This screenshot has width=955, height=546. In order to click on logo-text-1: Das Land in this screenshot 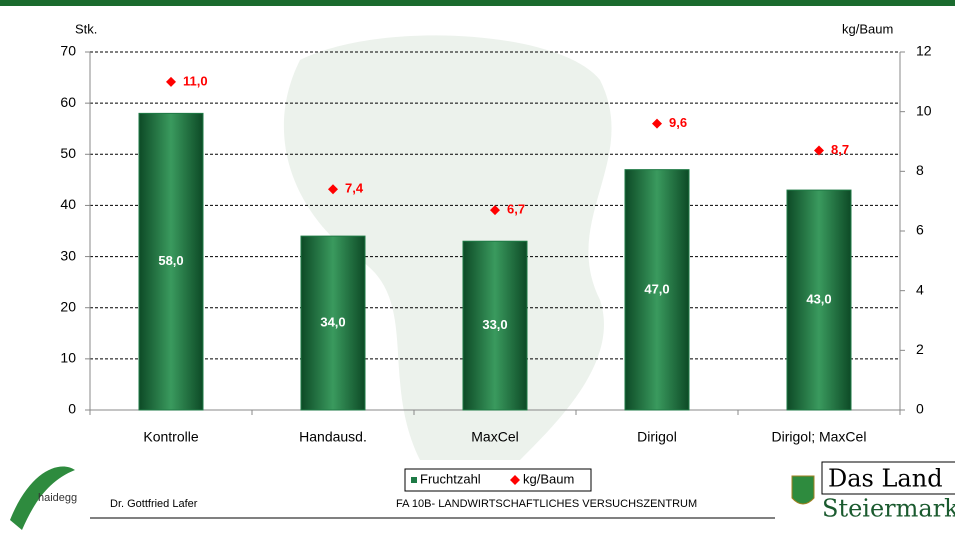, I will do `click(885, 479)`.